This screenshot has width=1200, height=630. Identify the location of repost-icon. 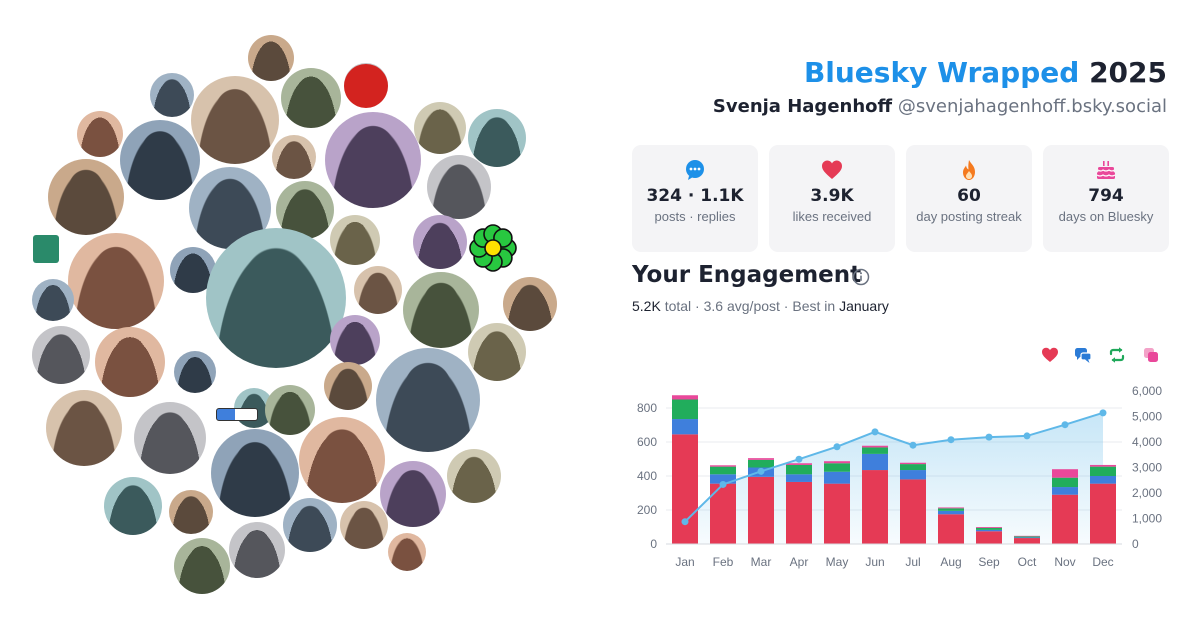
(1117, 355).